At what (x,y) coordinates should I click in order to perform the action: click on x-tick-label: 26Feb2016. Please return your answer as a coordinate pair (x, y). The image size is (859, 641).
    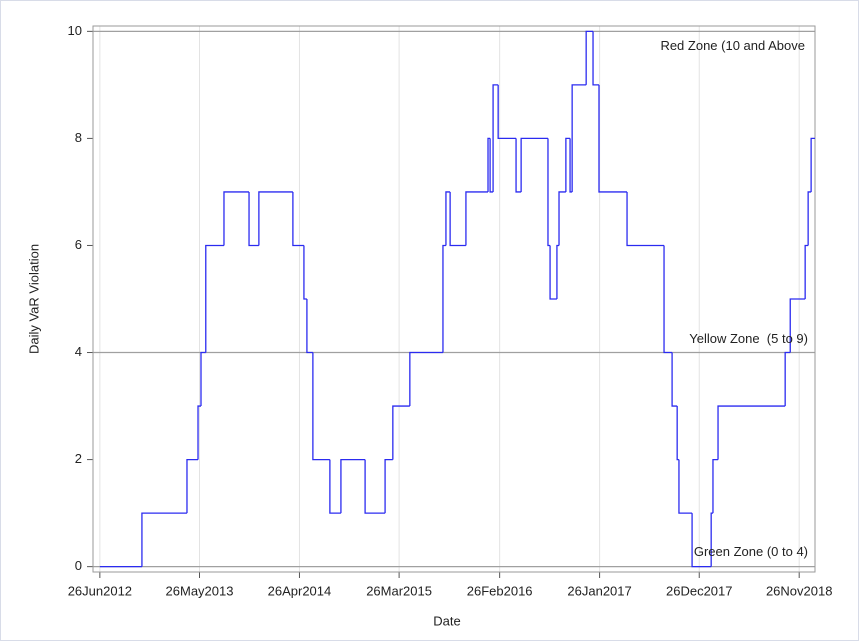
    Looking at the image, I should click on (500, 590).